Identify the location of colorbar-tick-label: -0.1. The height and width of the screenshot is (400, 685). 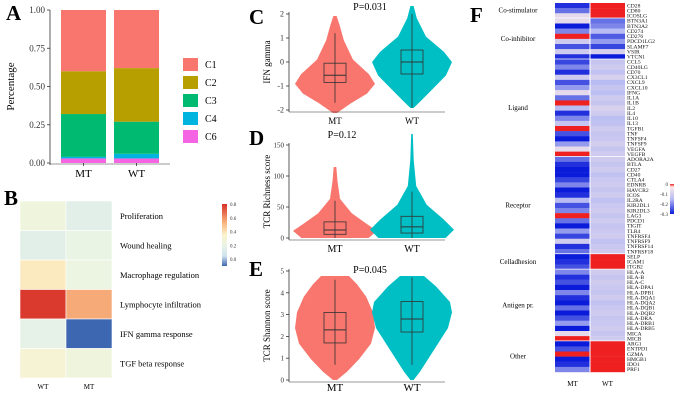
(664, 195).